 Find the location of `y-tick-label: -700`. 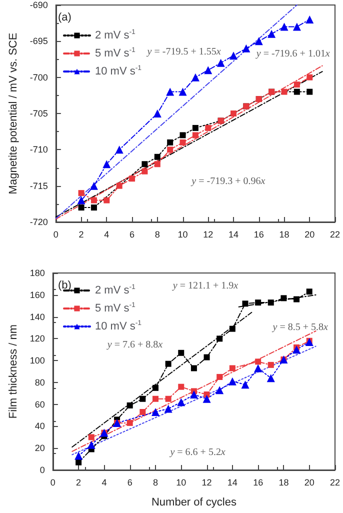

y-tick-label: -700 is located at coordinates (39, 77).